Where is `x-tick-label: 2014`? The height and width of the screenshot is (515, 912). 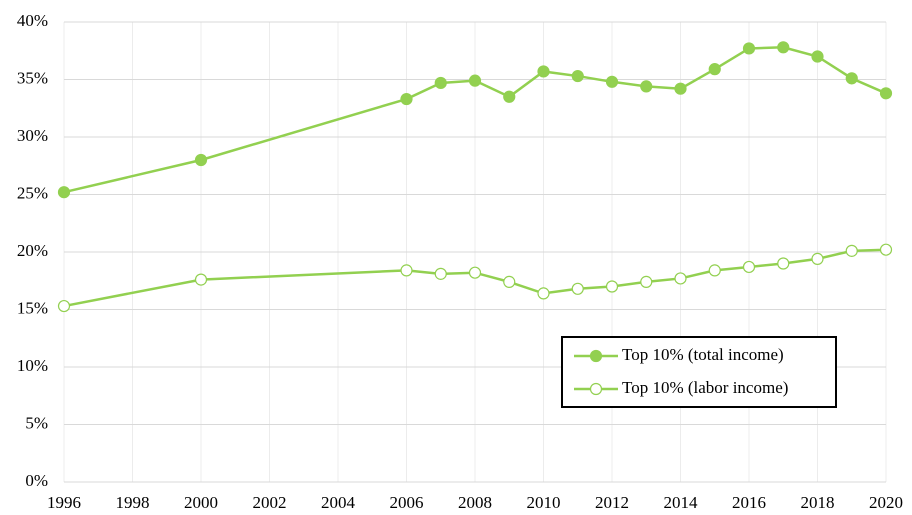
x-tick-label: 2014 is located at coordinates (681, 502).